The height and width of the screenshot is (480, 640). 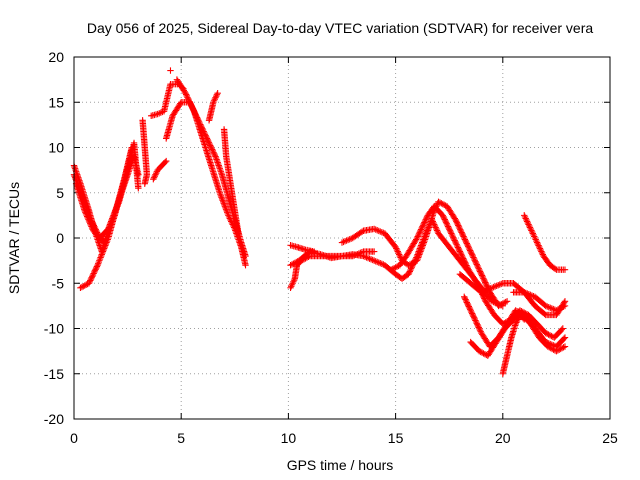 What do you see at coordinates (60, 193) in the screenshot?
I see `y-tick-label: 5` at bounding box center [60, 193].